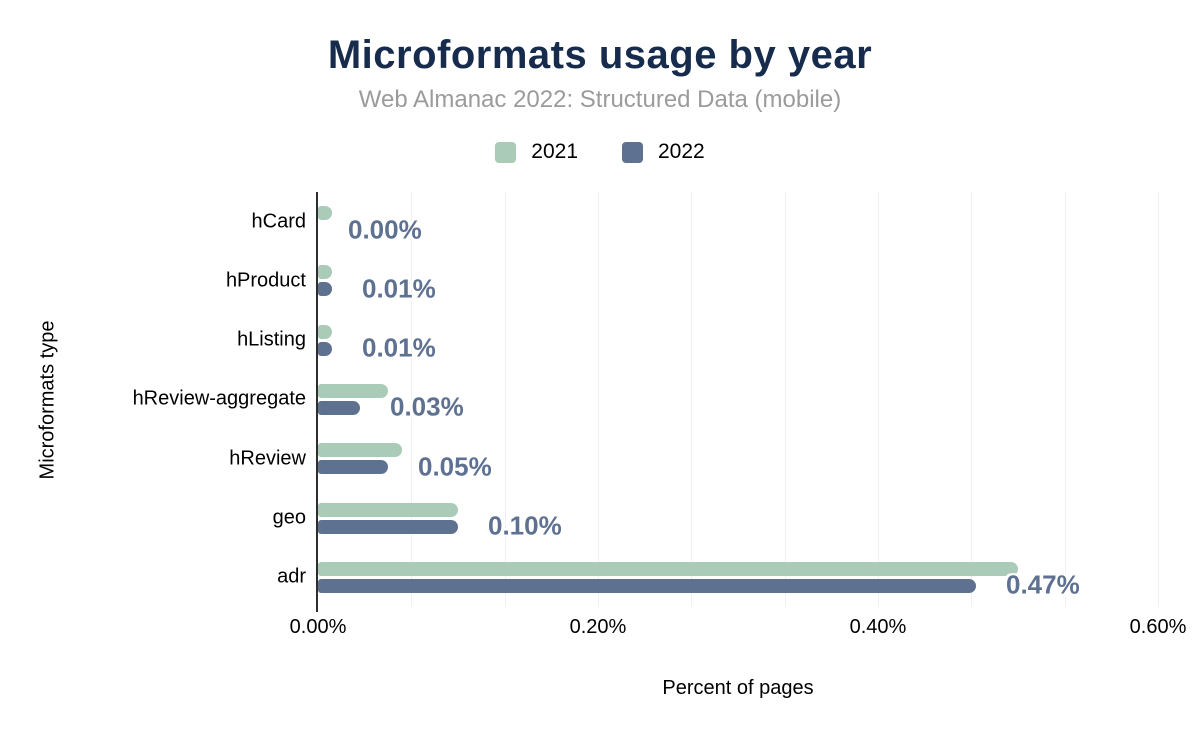 The image size is (1200, 742). I want to click on data-label-adr: 0.47%, so click(1043, 584).